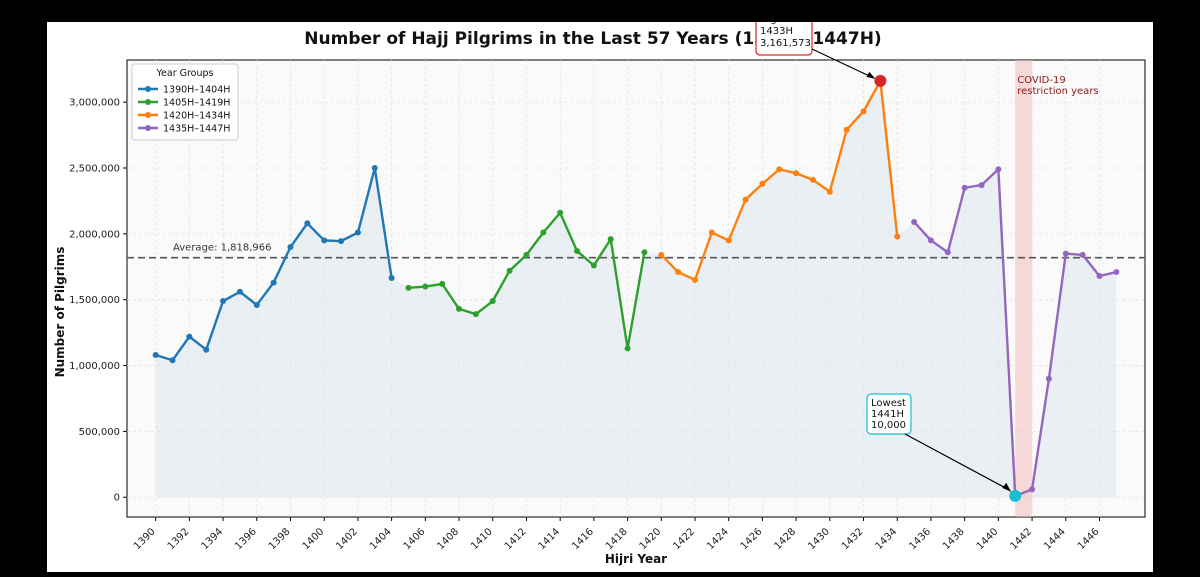 This screenshot has width=1200, height=577. What do you see at coordinates (314, 539) in the screenshot?
I see `x-tick-label: 1400` at bounding box center [314, 539].